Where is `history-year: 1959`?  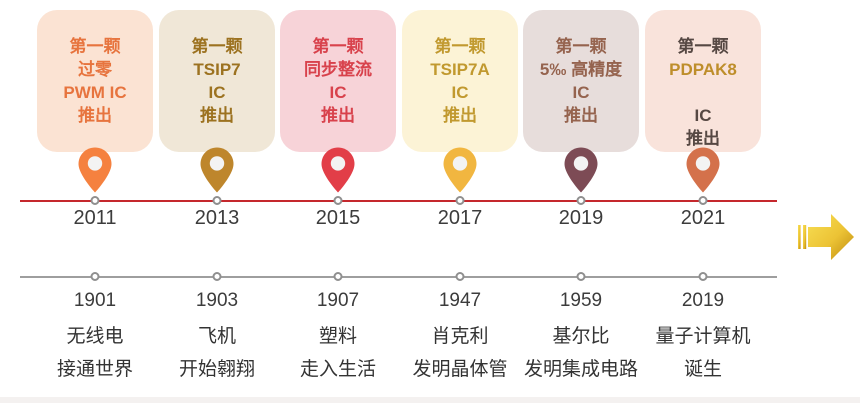
history-year: 1959 is located at coordinates (581, 300).